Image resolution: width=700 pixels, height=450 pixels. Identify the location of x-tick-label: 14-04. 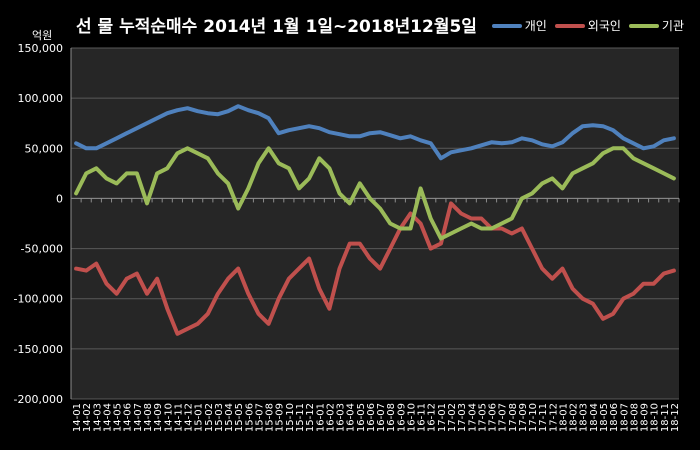
(107, 417).